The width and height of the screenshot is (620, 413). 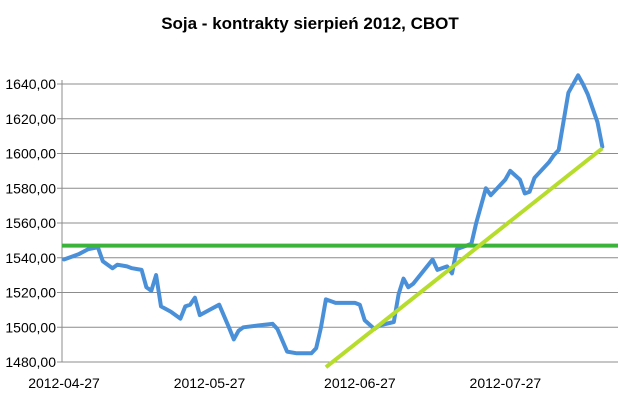 I want to click on y-tick-label: 1580,00, so click(x=30, y=188).